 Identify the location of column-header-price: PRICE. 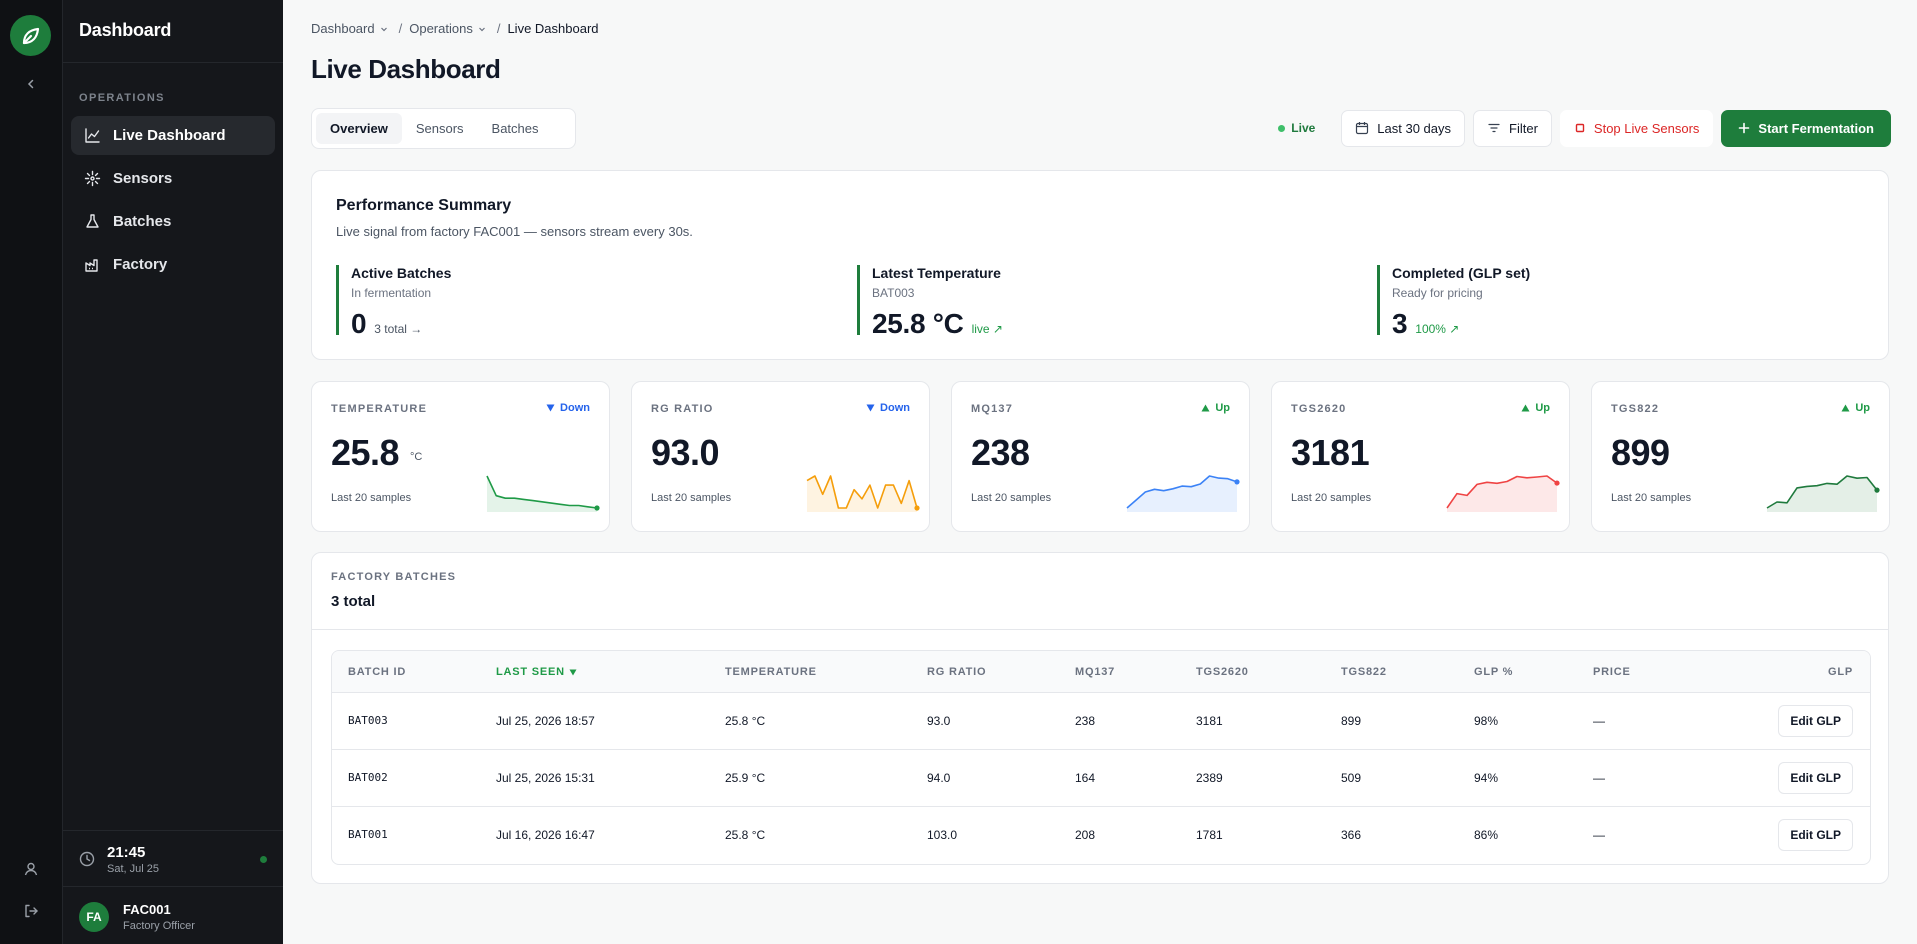
(1612, 672).